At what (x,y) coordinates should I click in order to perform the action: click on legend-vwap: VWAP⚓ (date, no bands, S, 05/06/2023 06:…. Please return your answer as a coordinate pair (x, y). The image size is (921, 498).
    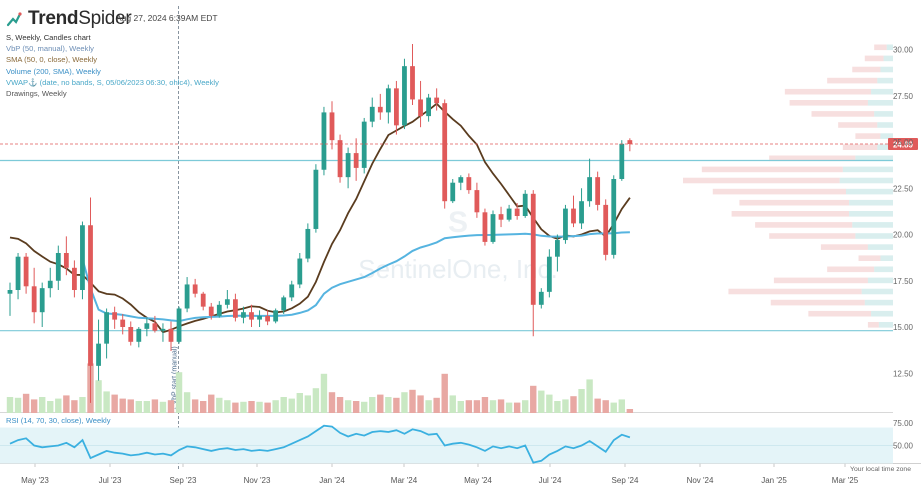
    Looking at the image, I should click on (112, 82).